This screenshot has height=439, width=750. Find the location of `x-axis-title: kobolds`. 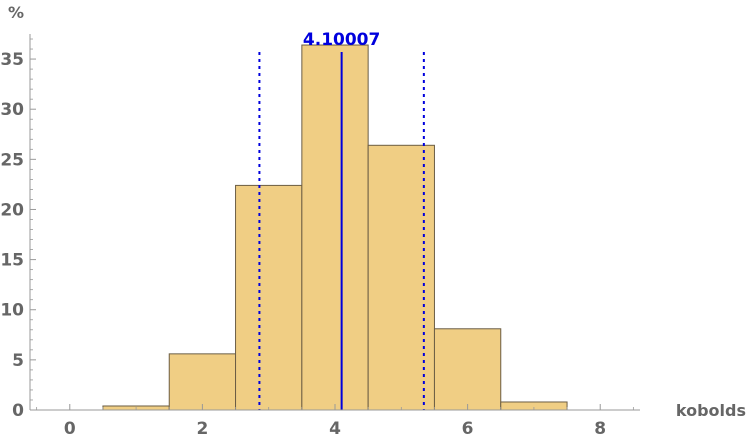

x-axis-title: kobolds is located at coordinates (711, 410).